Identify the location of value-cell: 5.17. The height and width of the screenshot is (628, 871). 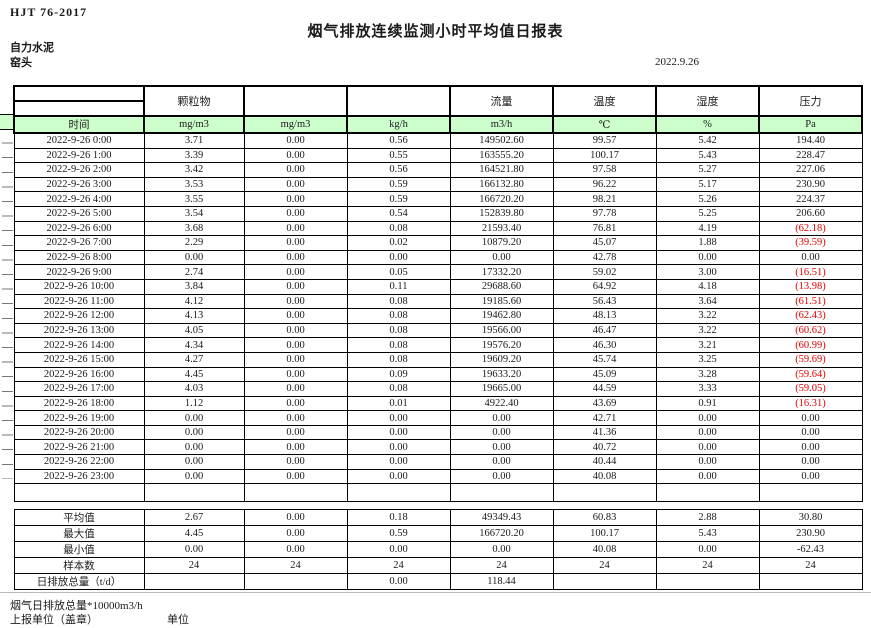
(707, 184).